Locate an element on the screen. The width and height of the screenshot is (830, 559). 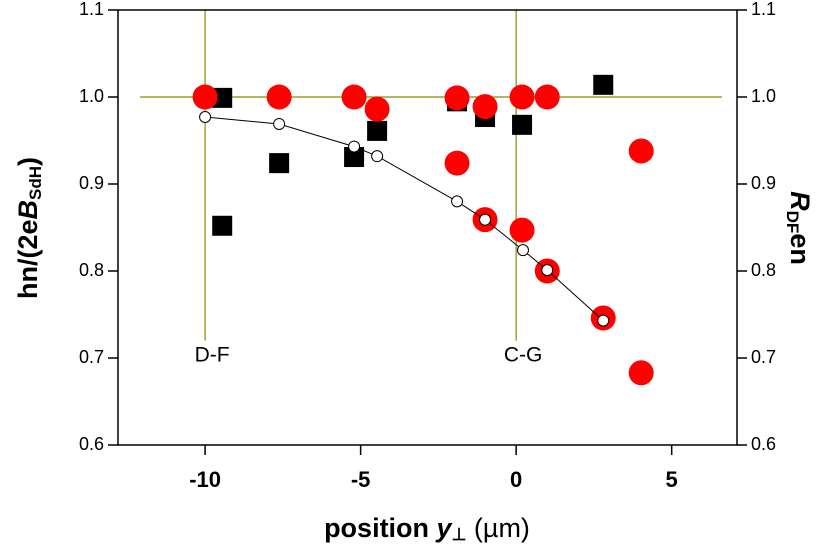
y-tick-label: 0.8 is located at coordinates (91, 270).